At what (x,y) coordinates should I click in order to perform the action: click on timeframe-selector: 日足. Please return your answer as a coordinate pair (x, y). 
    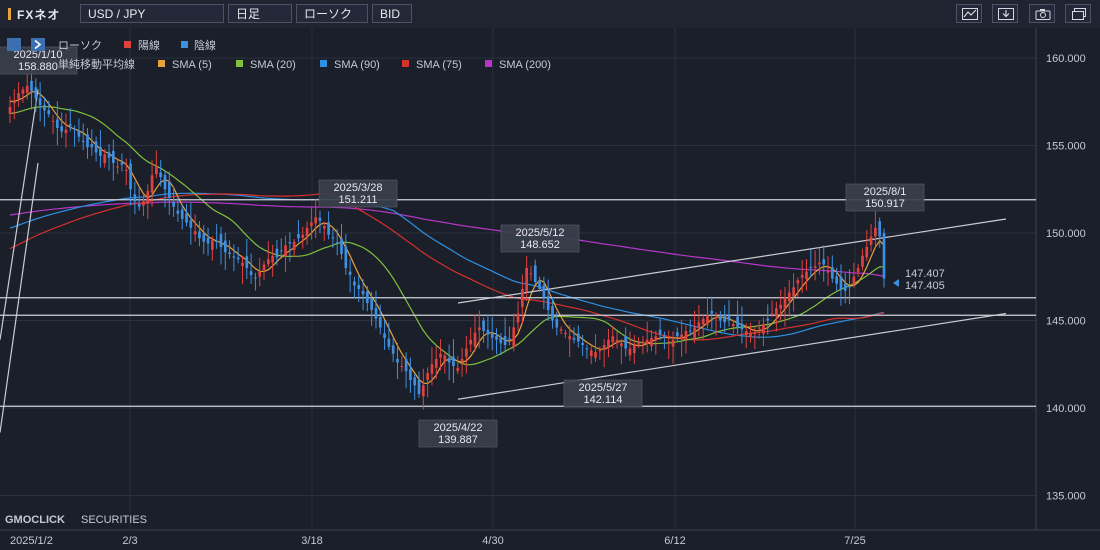
    Looking at the image, I should click on (260, 13).